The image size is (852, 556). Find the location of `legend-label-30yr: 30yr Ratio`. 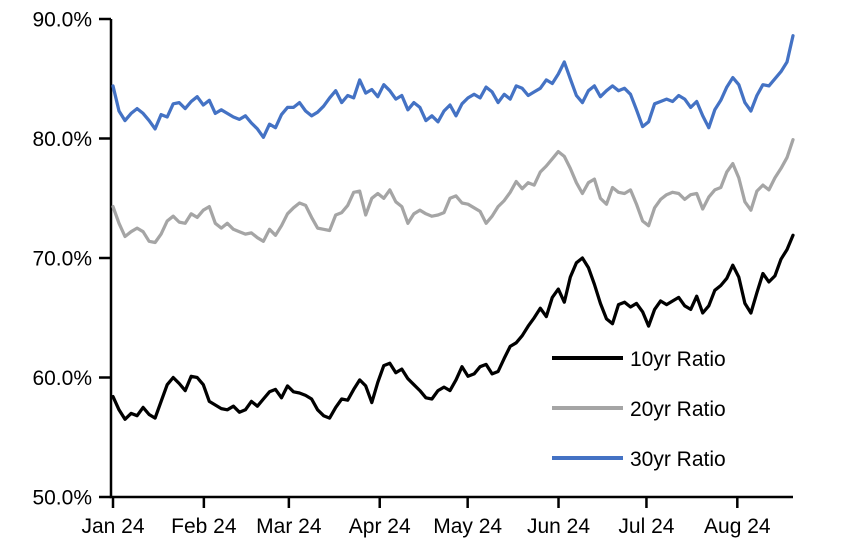

legend-label-30yr: 30yr Ratio is located at coordinates (678, 459).